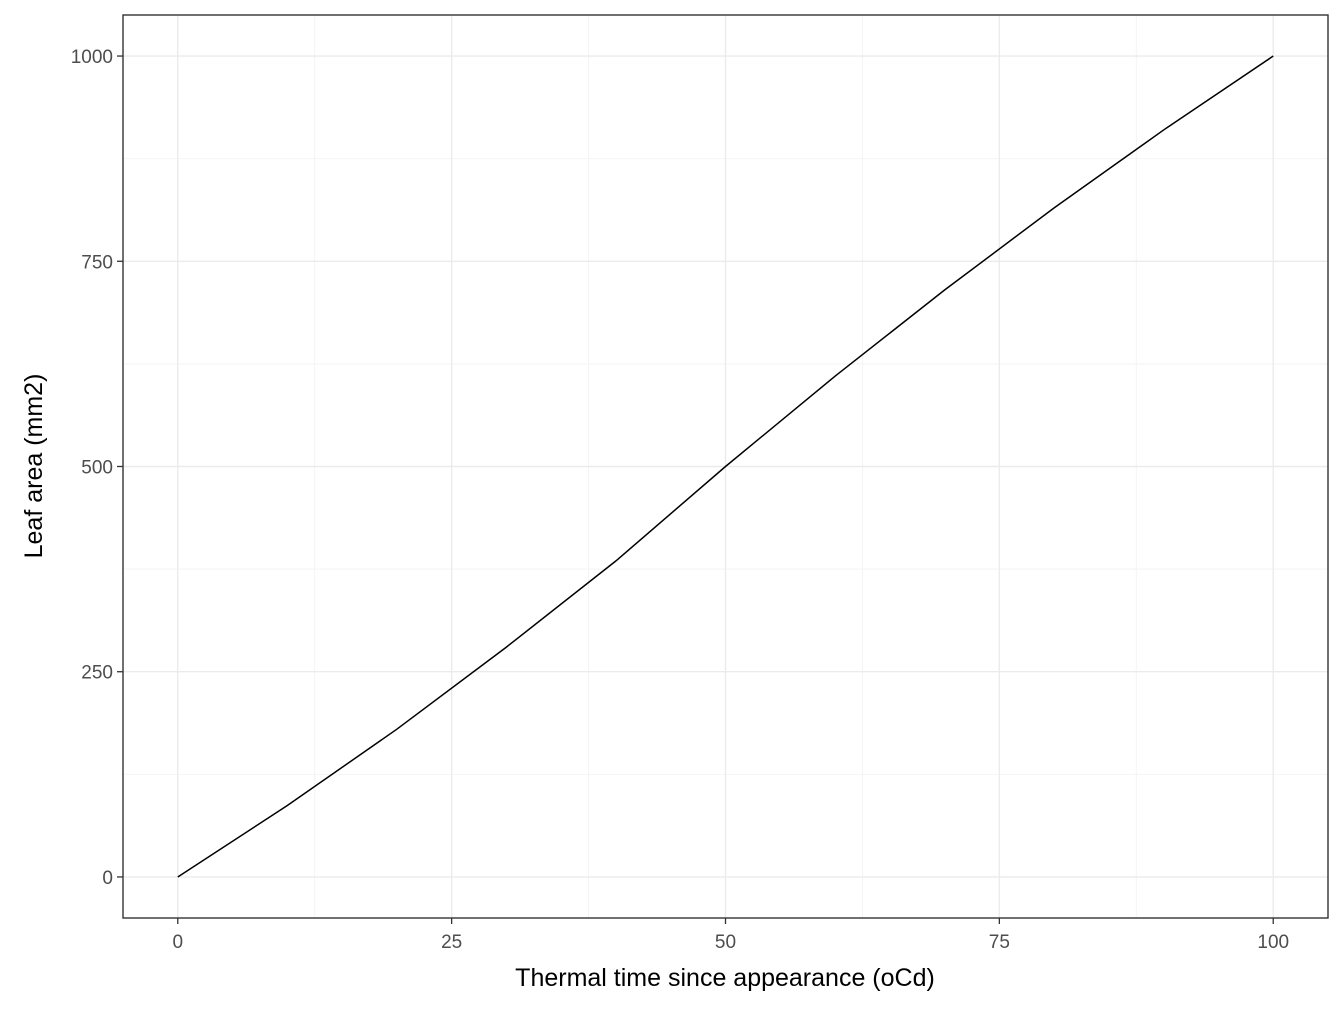  I want to click on x-tick-label: 100, so click(1273, 942).